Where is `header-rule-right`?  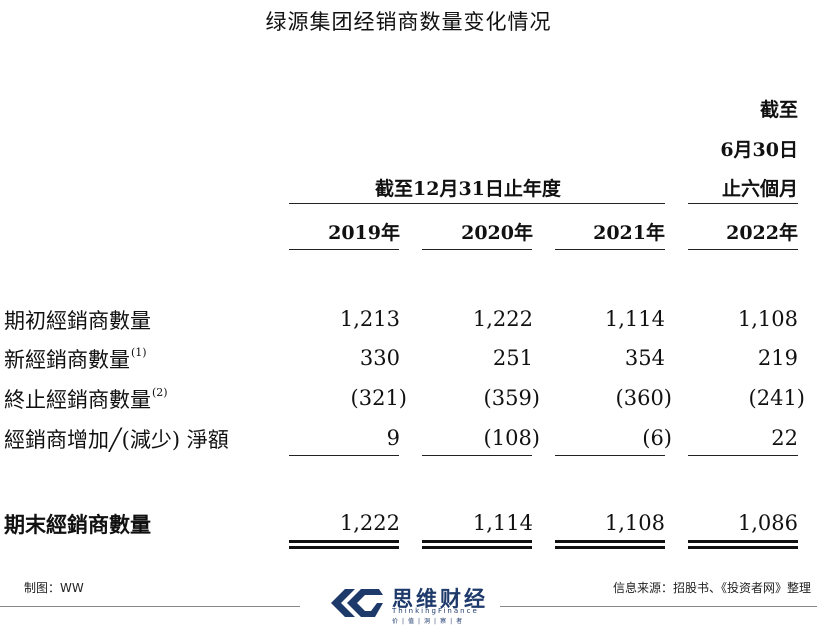
header-rule-right is located at coordinates (743, 203).